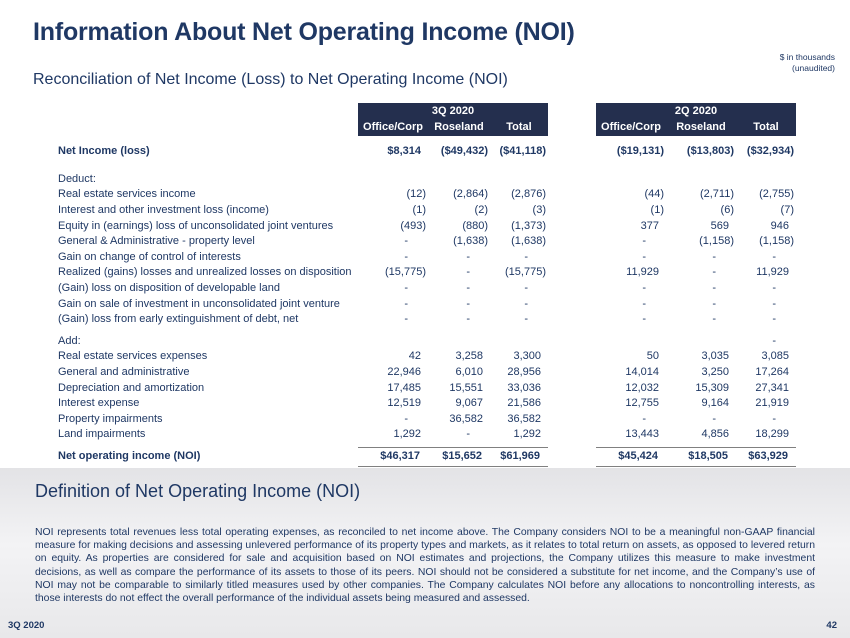 Image resolution: width=850 pixels, height=638 pixels. I want to click on table-cell: 28,956, so click(524, 372).